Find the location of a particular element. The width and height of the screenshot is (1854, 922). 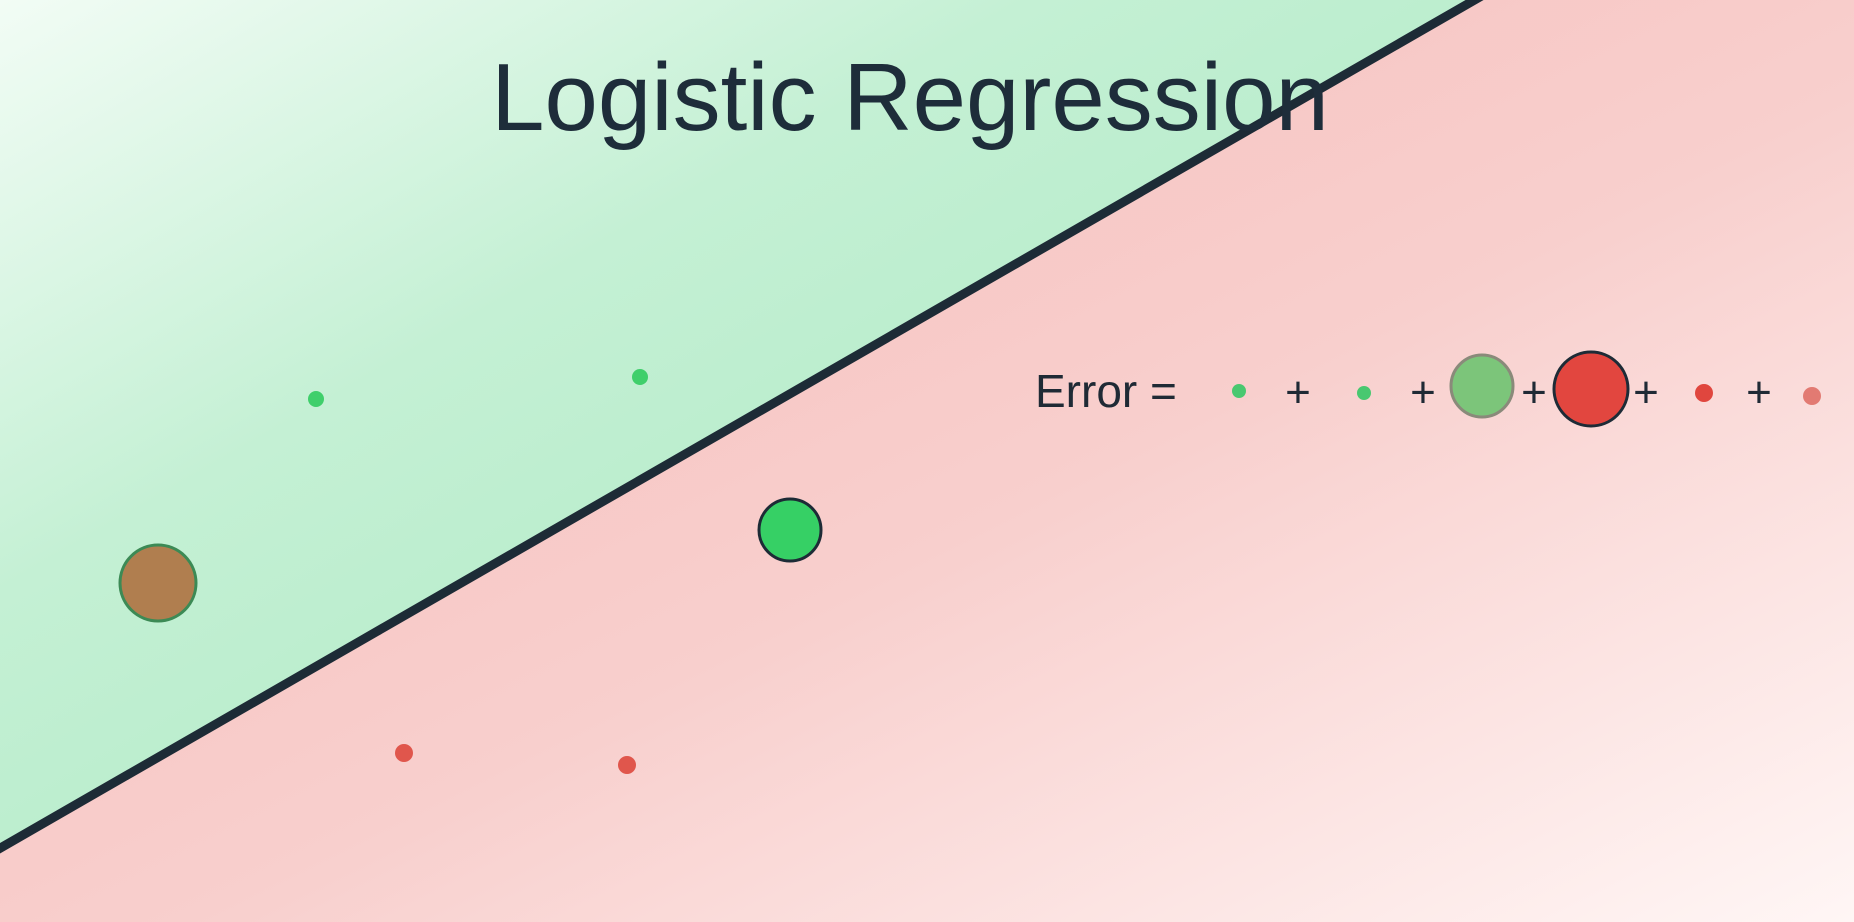

error-term-negative-large is located at coordinates (1591, 389).